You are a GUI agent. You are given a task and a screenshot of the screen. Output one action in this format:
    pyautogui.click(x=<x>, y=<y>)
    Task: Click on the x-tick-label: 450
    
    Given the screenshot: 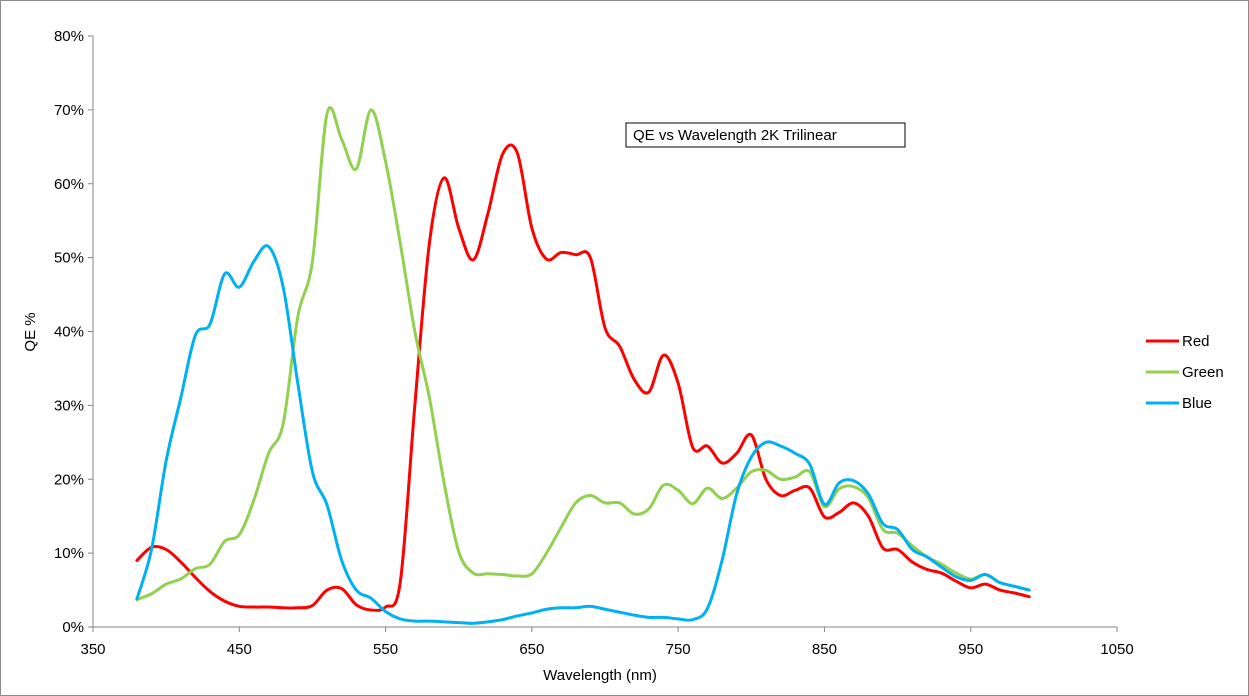 What is the action you would take?
    pyautogui.click(x=239, y=649)
    